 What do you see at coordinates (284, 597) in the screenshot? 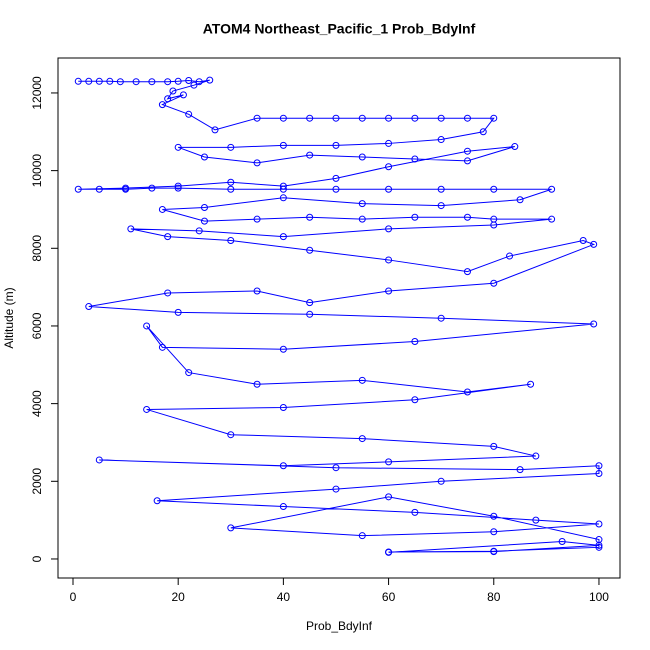
I see `x-tick-label: 40` at bounding box center [284, 597].